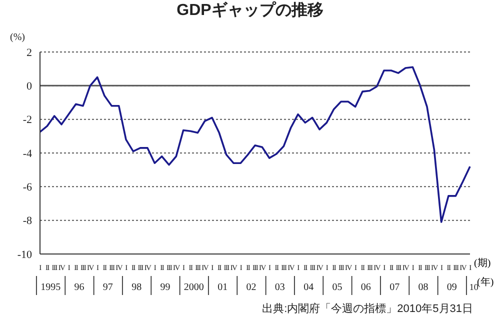  What do you see at coordinates (79, 287) in the screenshot?
I see `text: 96` at bounding box center [79, 287].